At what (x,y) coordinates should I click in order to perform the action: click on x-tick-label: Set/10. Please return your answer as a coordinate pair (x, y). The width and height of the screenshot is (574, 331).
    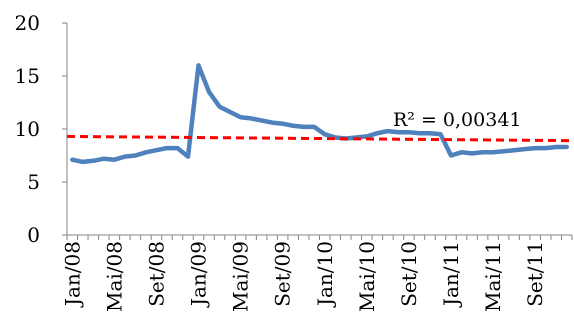
    Looking at the image, I should click on (409, 274).